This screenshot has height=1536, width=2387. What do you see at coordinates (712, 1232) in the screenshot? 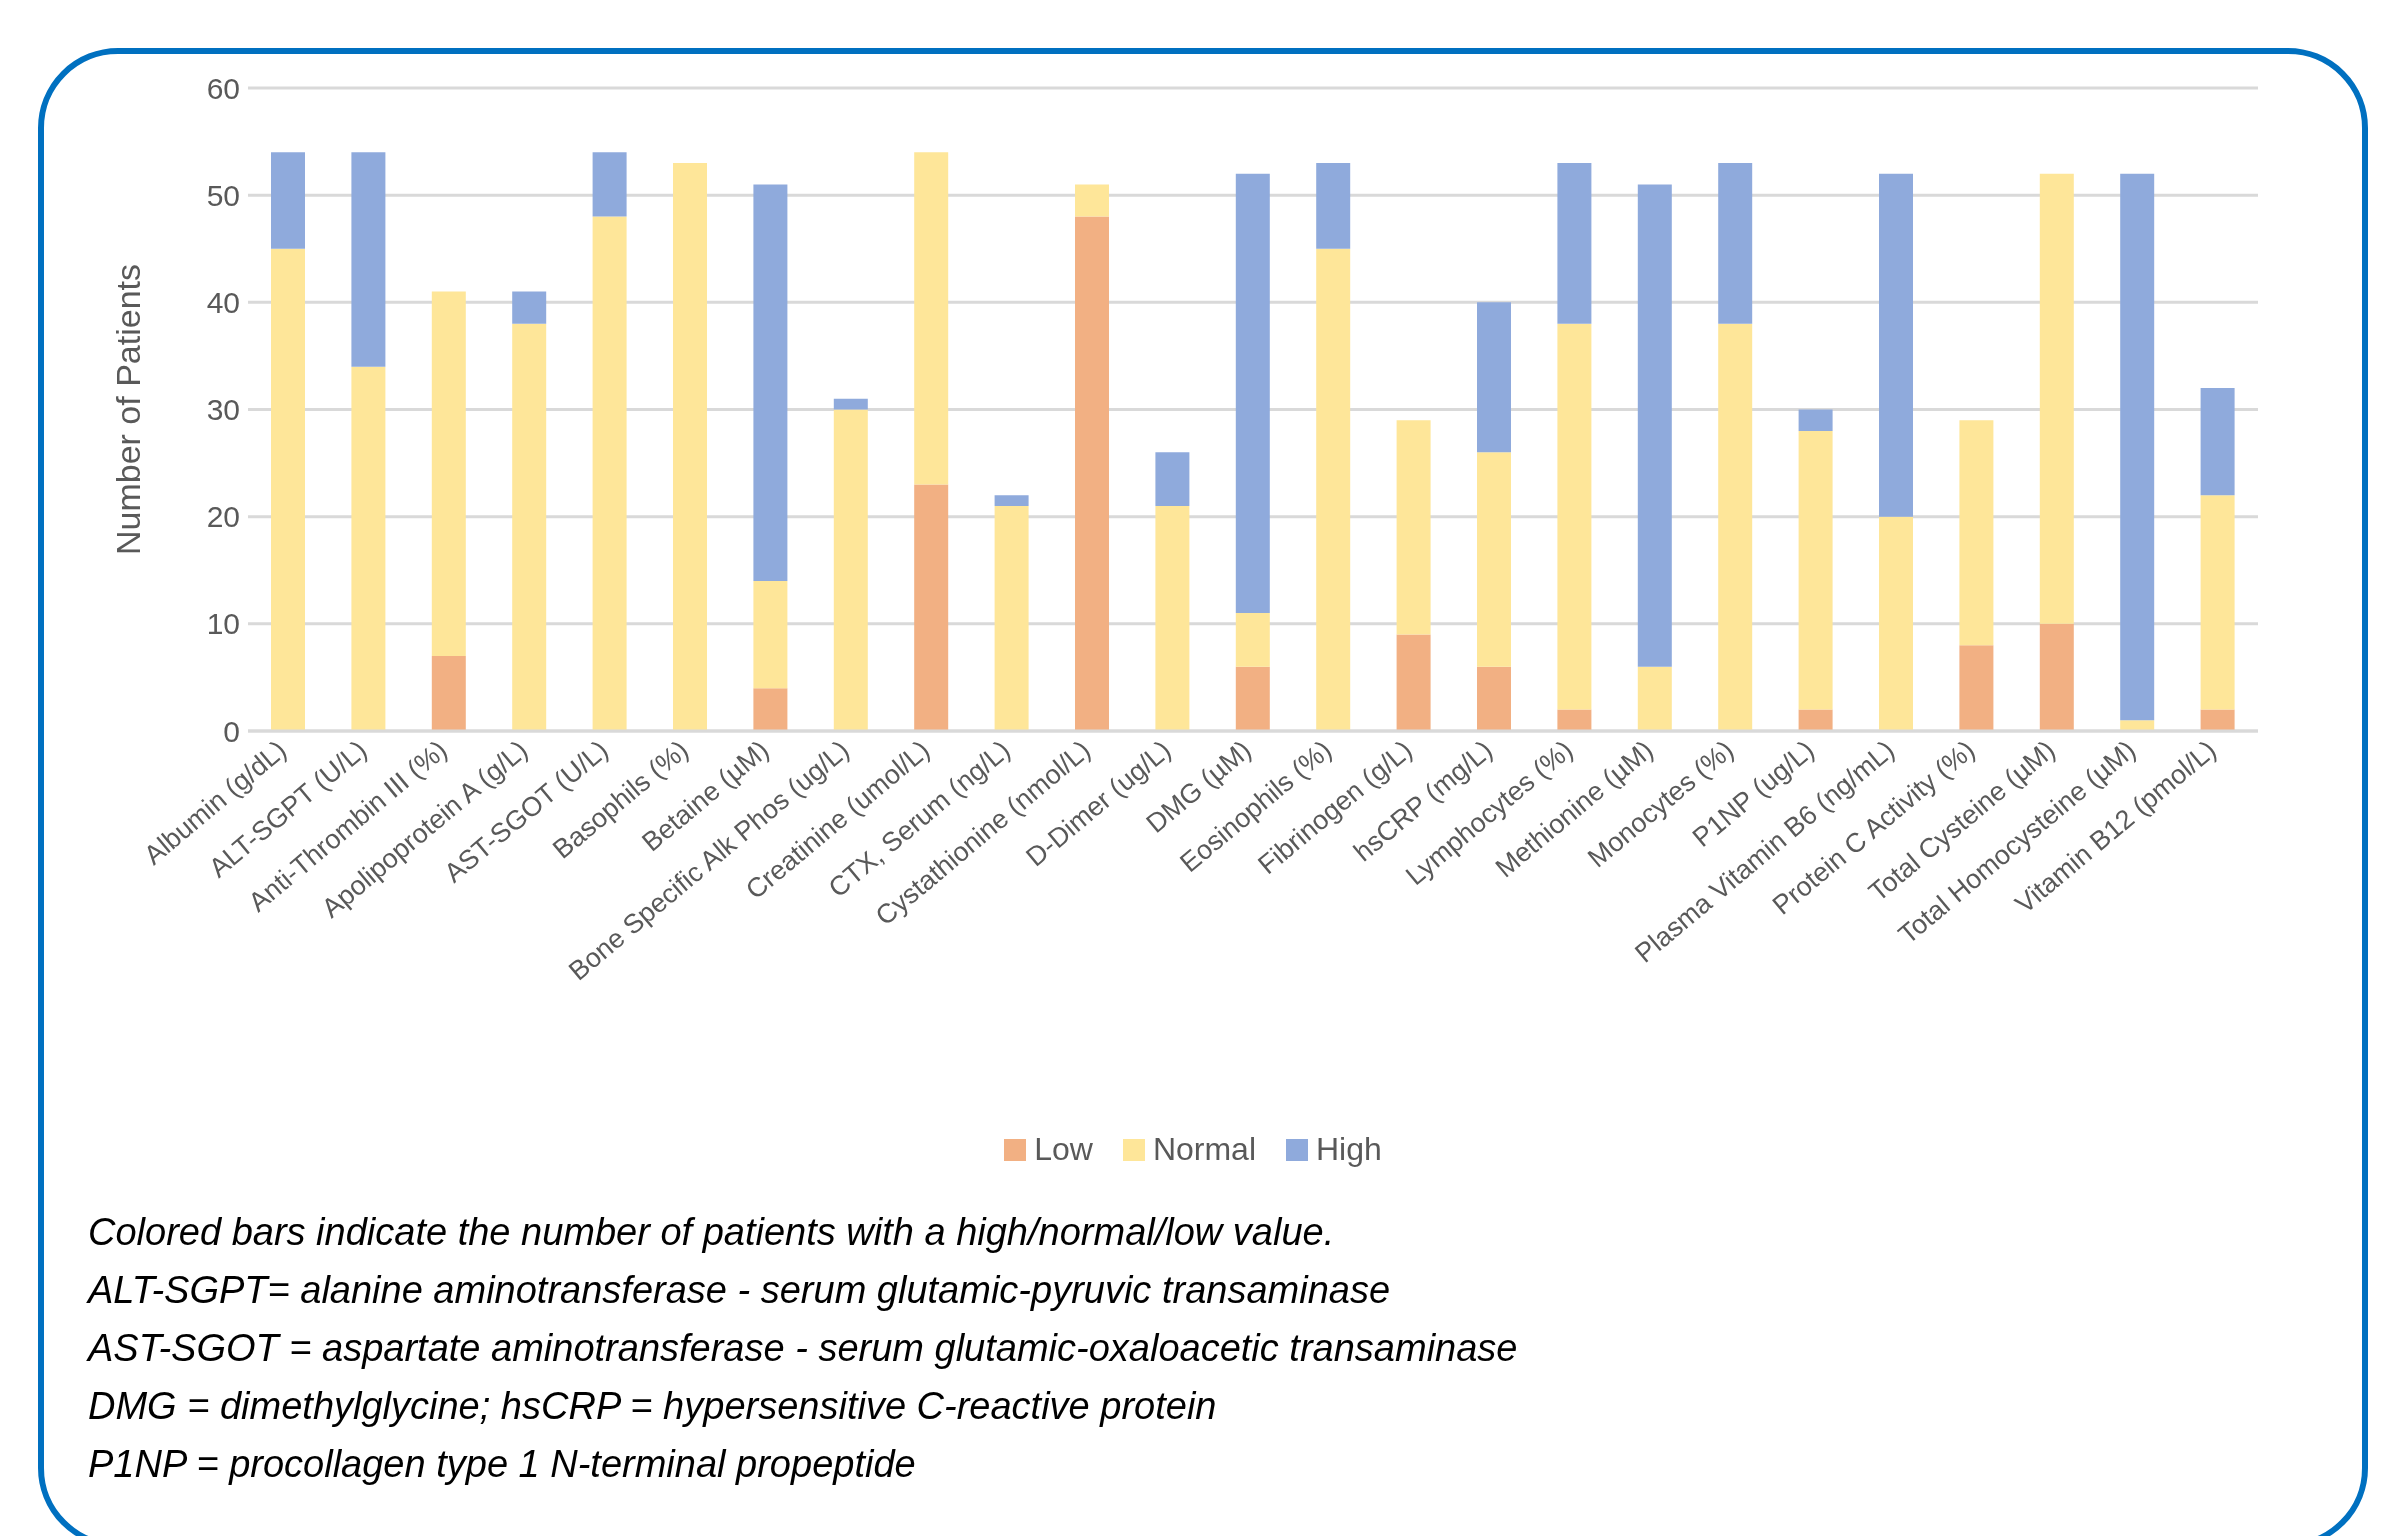
I see `text: Colored bars indicate the number of patients with a high/normal/low value.` at bounding box center [712, 1232].